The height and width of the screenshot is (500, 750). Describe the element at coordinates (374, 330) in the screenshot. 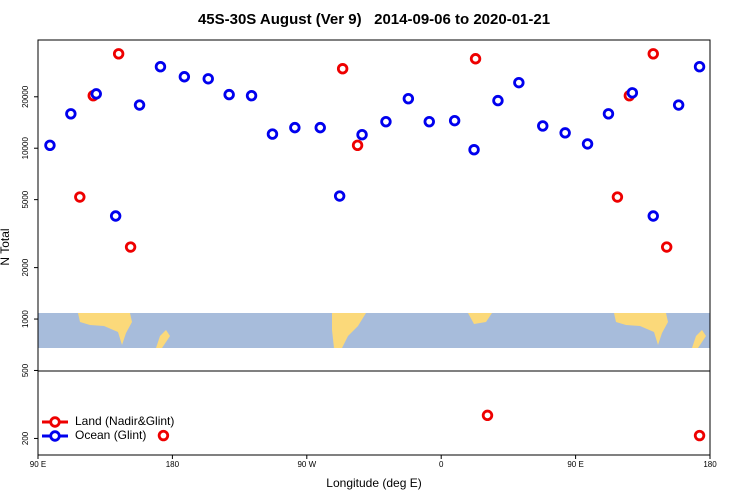

I see `map-strip` at that location.